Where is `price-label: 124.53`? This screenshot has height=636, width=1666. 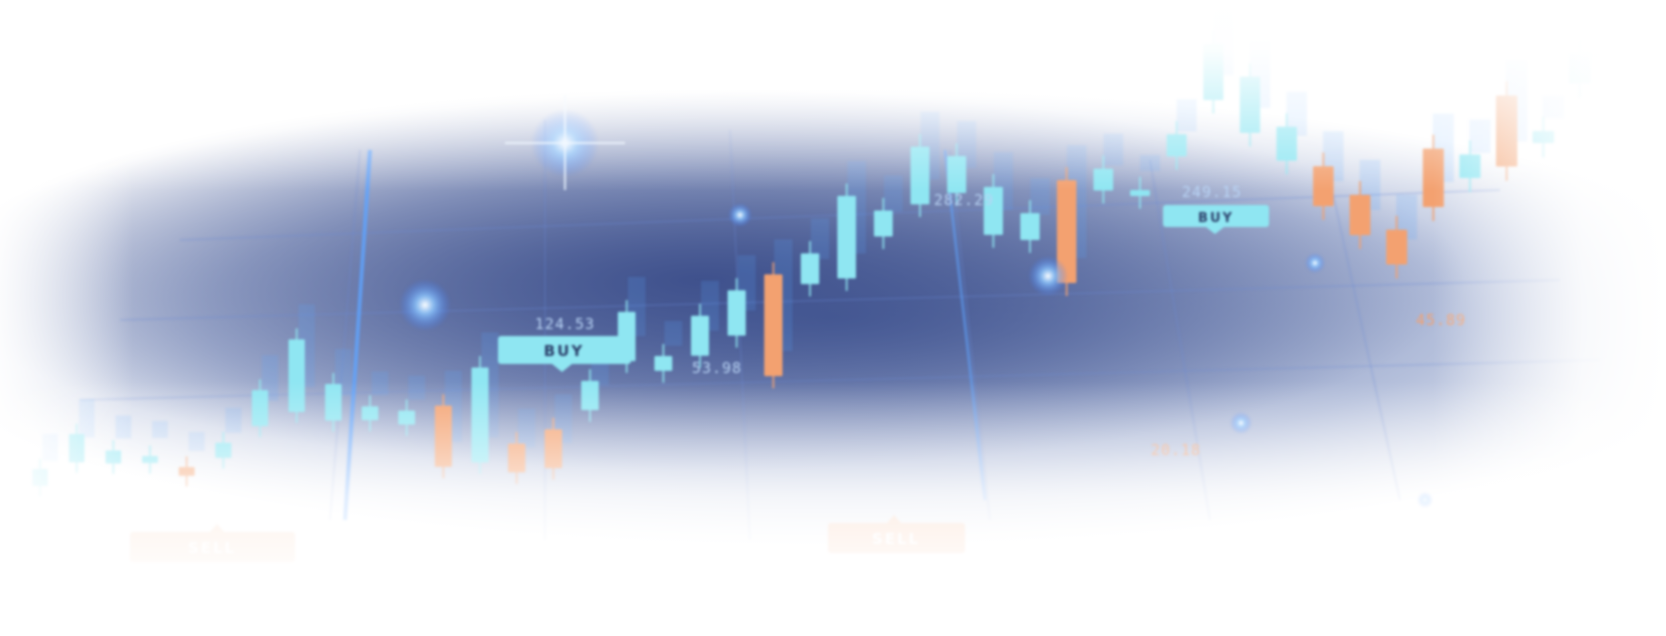
price-label: 124.53 is located at coordinates (565, 324).